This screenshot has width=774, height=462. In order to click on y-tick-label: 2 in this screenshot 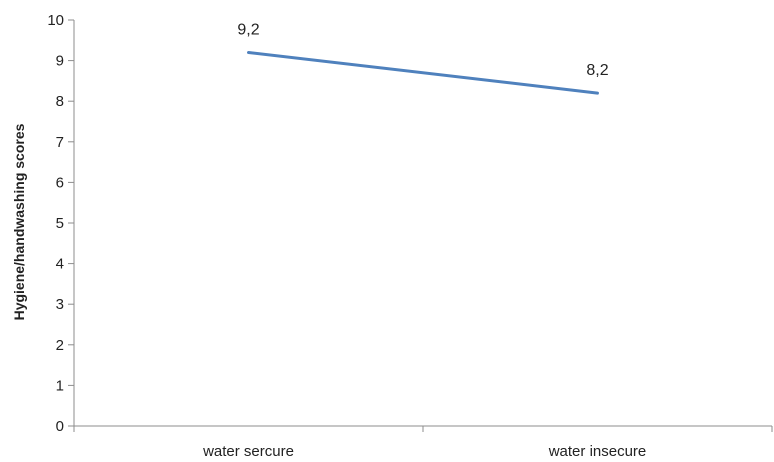, I will do `click(60, 345)`.